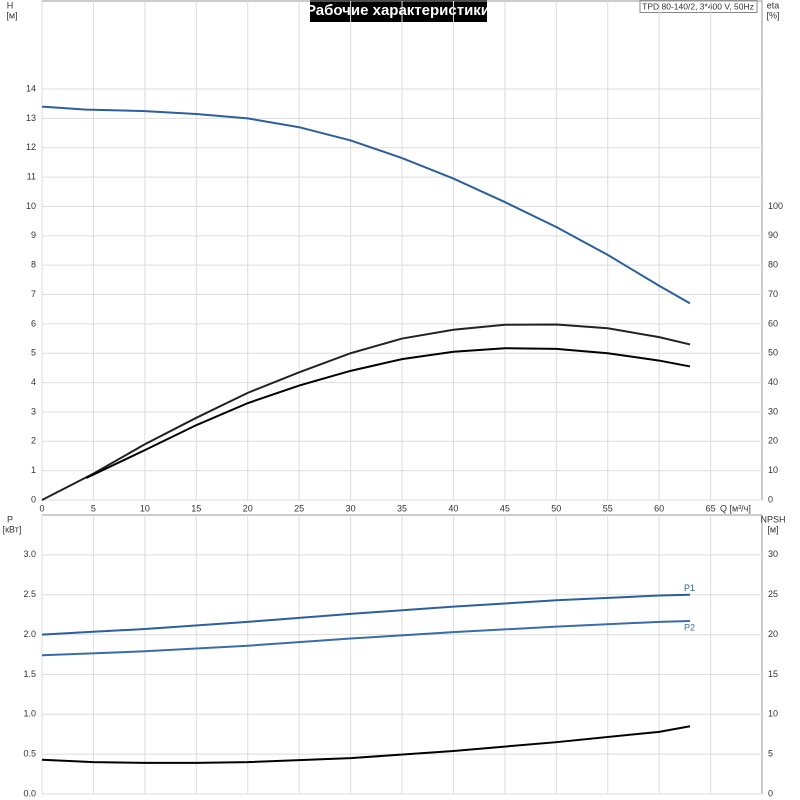 The image size is (800, 800). I want to click on y2-tick-label: 60, so click(773, 323).